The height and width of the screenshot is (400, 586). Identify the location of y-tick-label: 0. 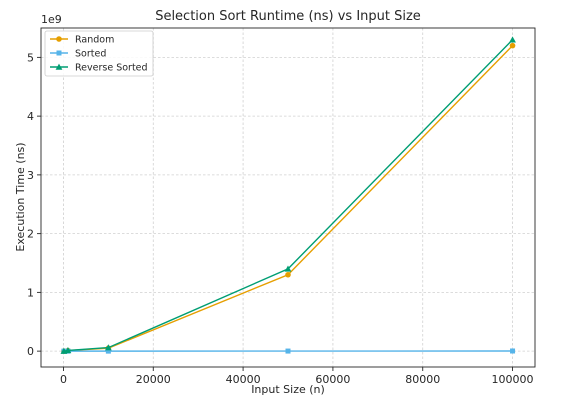
(30, 351).